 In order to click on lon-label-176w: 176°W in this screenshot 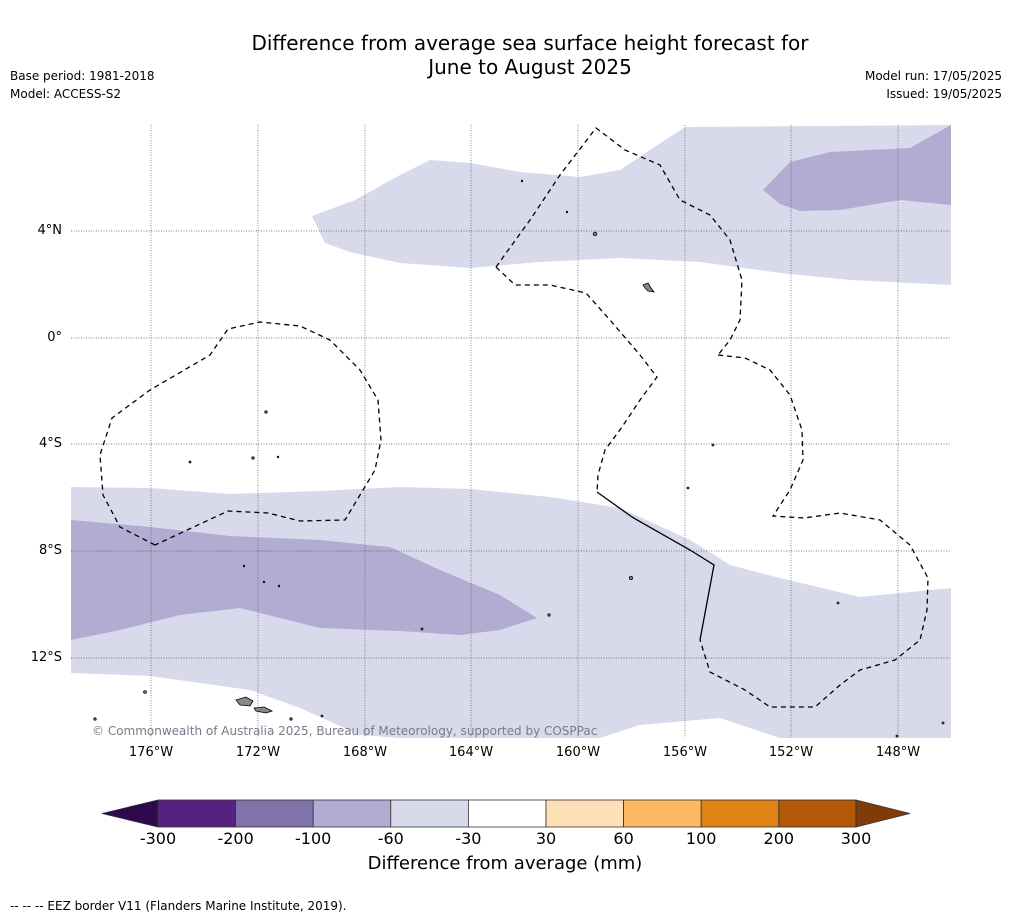, I will do `click(151, 752)`.